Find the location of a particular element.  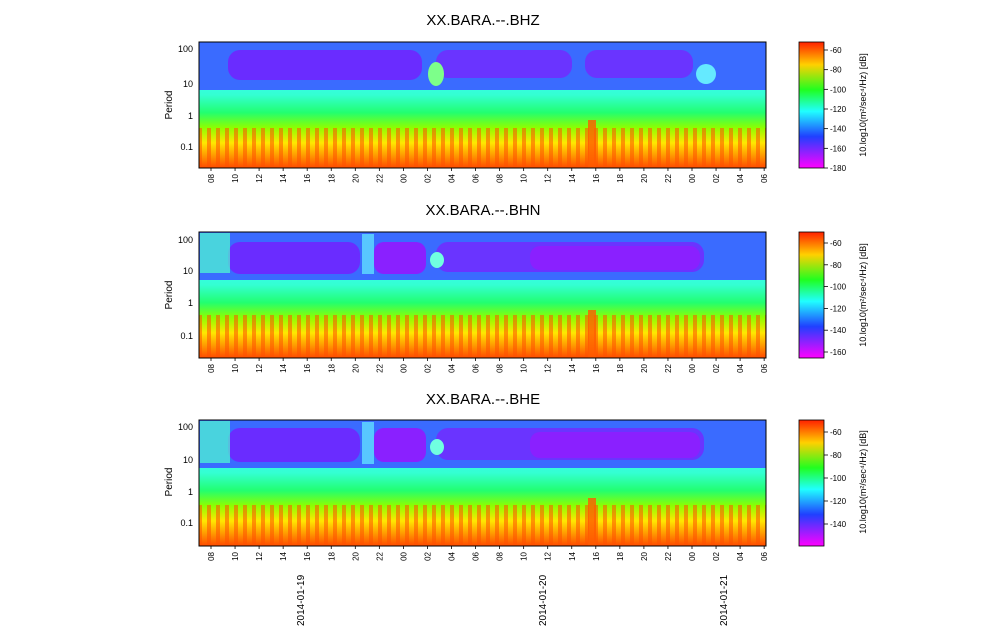

colorbar-ticks: -60 -80 -100 -120 -140 -160 is located at coordinates (835, 298).